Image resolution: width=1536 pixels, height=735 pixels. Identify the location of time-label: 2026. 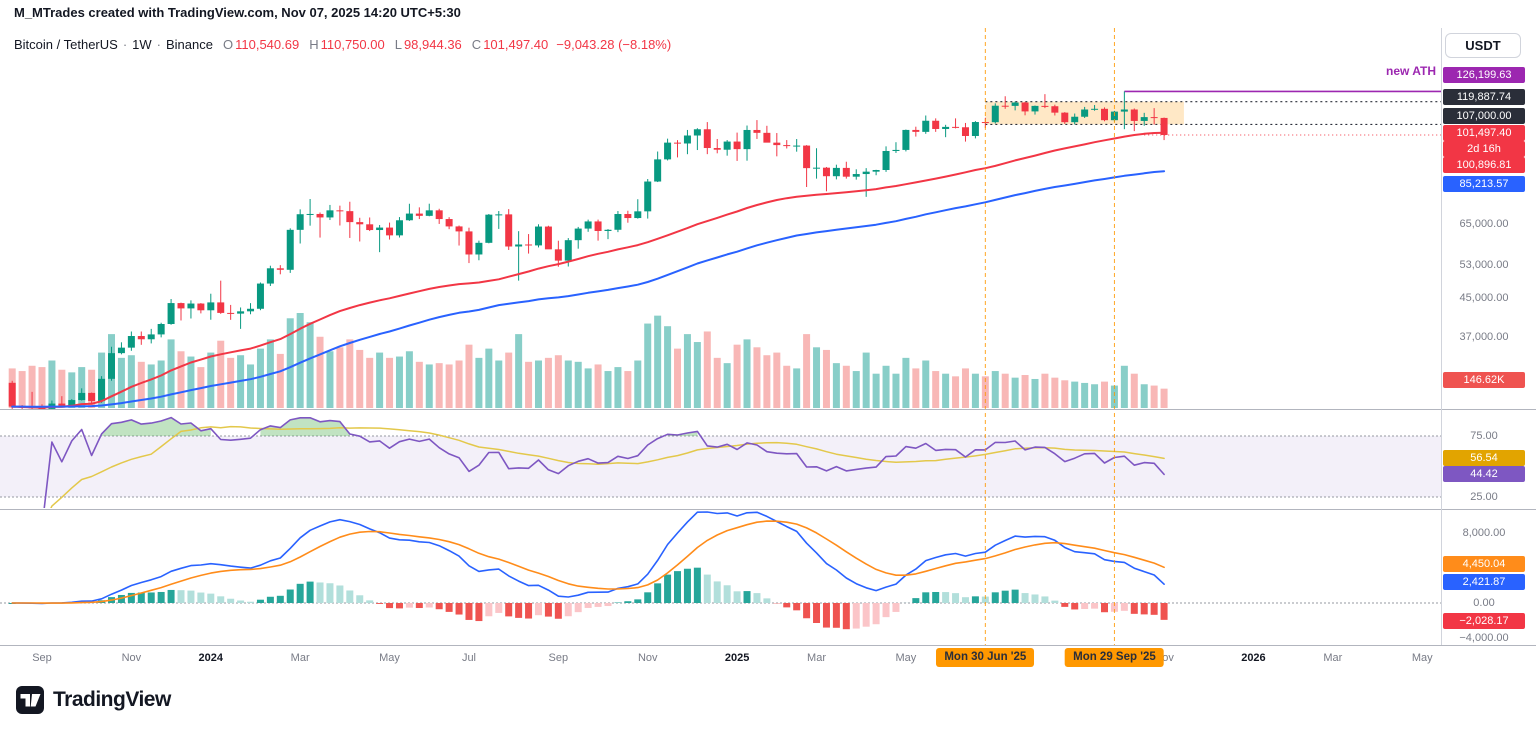
(1253, 658).